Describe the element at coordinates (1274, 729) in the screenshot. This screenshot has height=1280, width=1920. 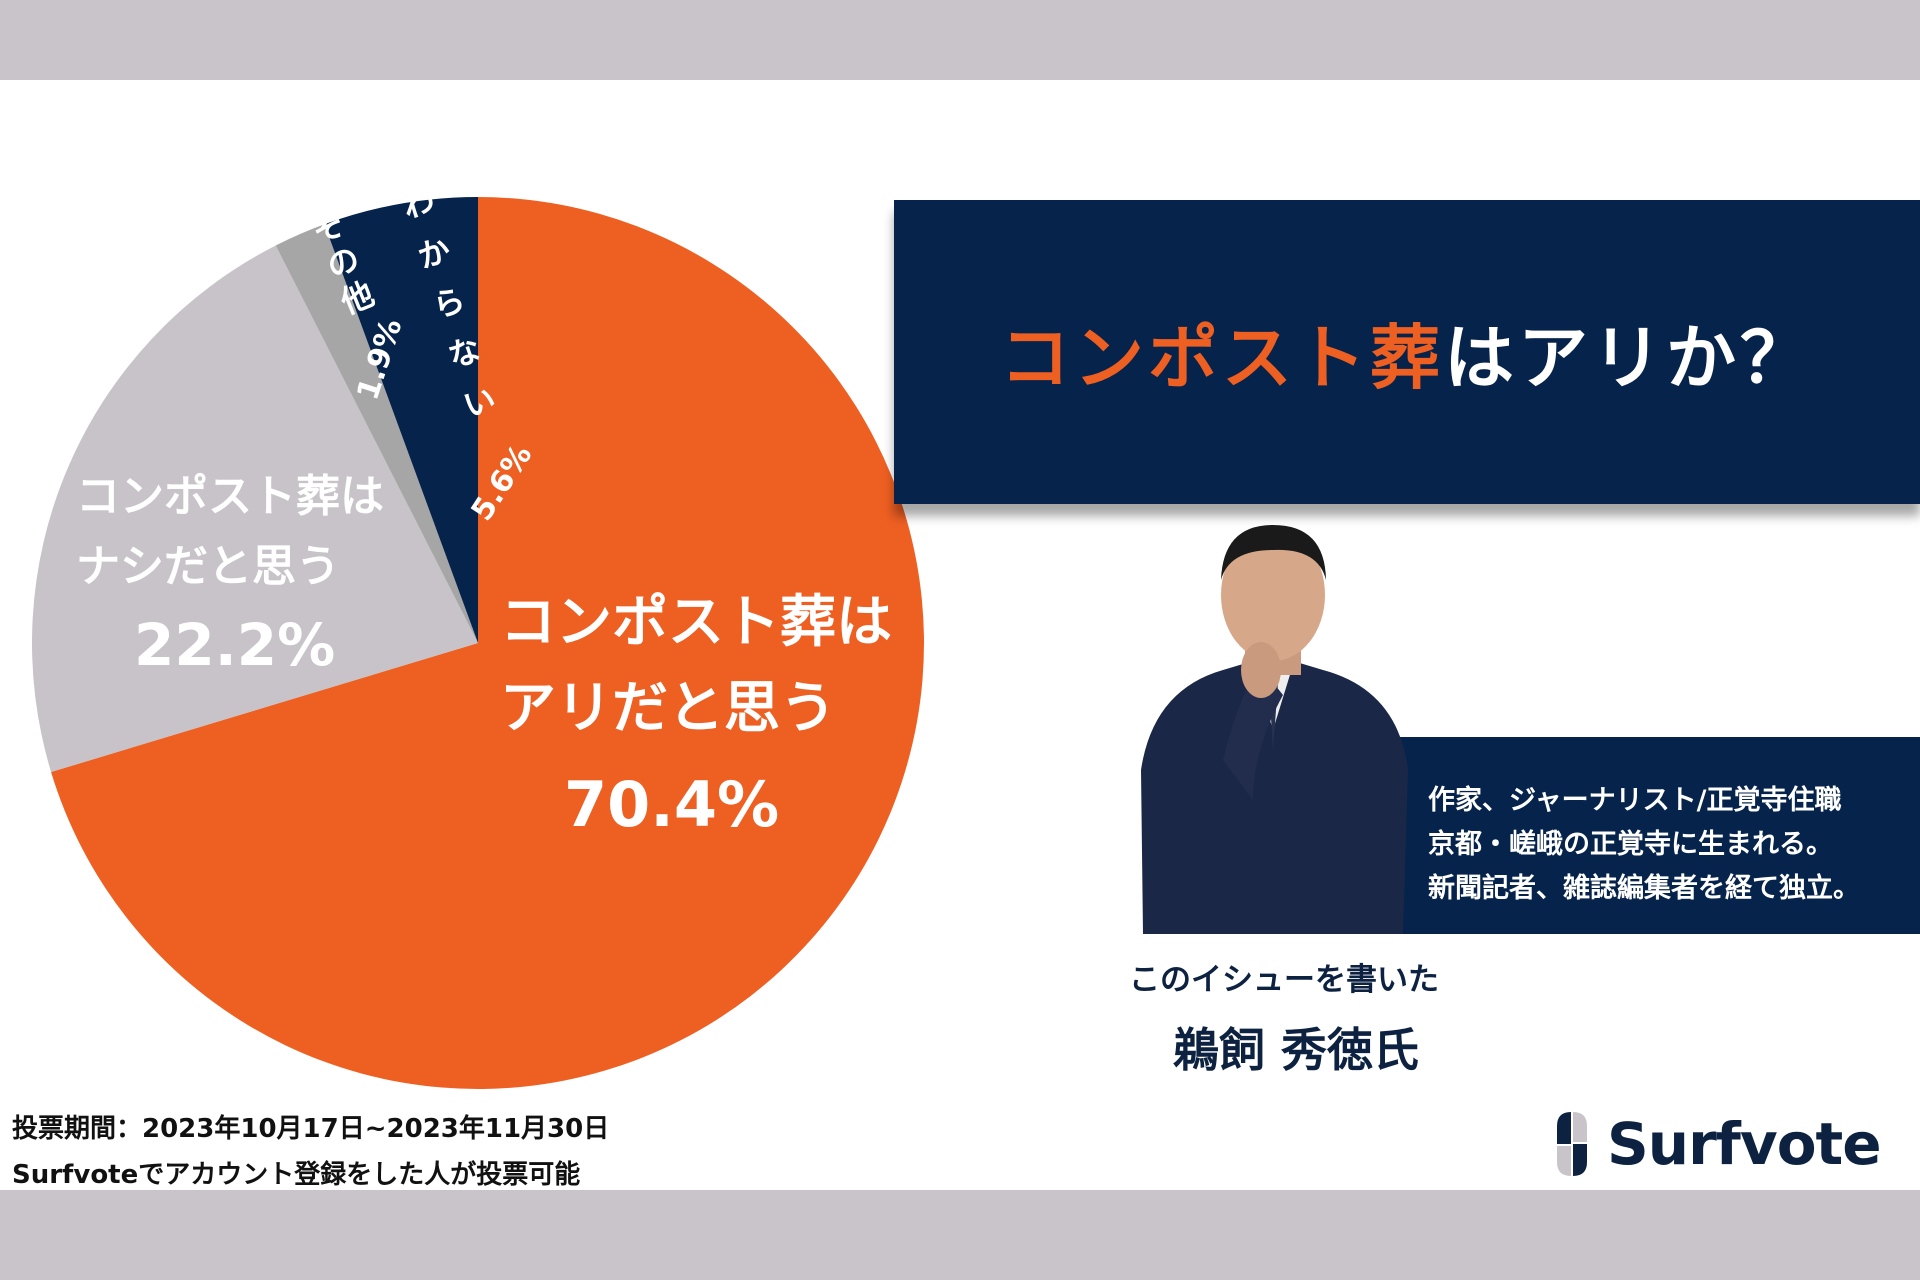
I see `author-photo` at that location.